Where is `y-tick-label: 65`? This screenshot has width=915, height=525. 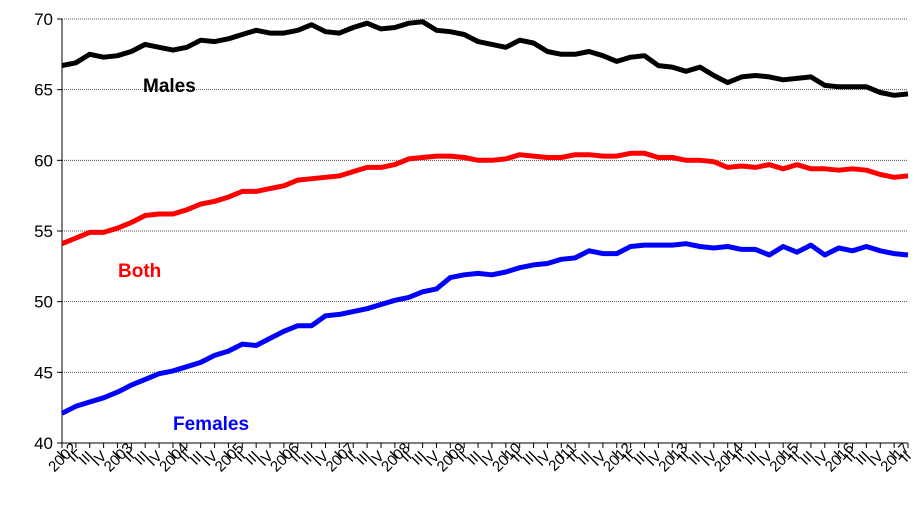 y-tick-label: 65 is located at coordinates (43, 90).